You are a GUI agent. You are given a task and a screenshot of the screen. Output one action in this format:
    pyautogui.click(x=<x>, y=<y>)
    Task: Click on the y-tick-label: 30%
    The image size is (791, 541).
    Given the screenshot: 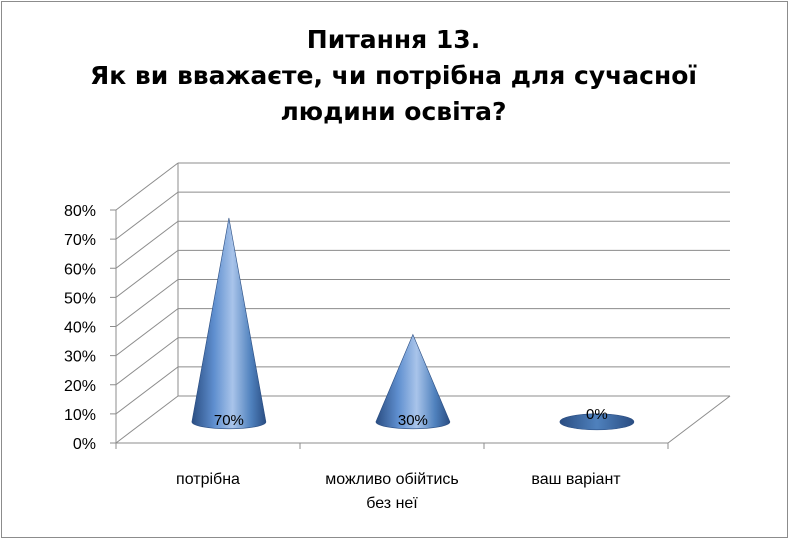 What is the action you would take?
    pyautogui.click(x=80, y=357)
    